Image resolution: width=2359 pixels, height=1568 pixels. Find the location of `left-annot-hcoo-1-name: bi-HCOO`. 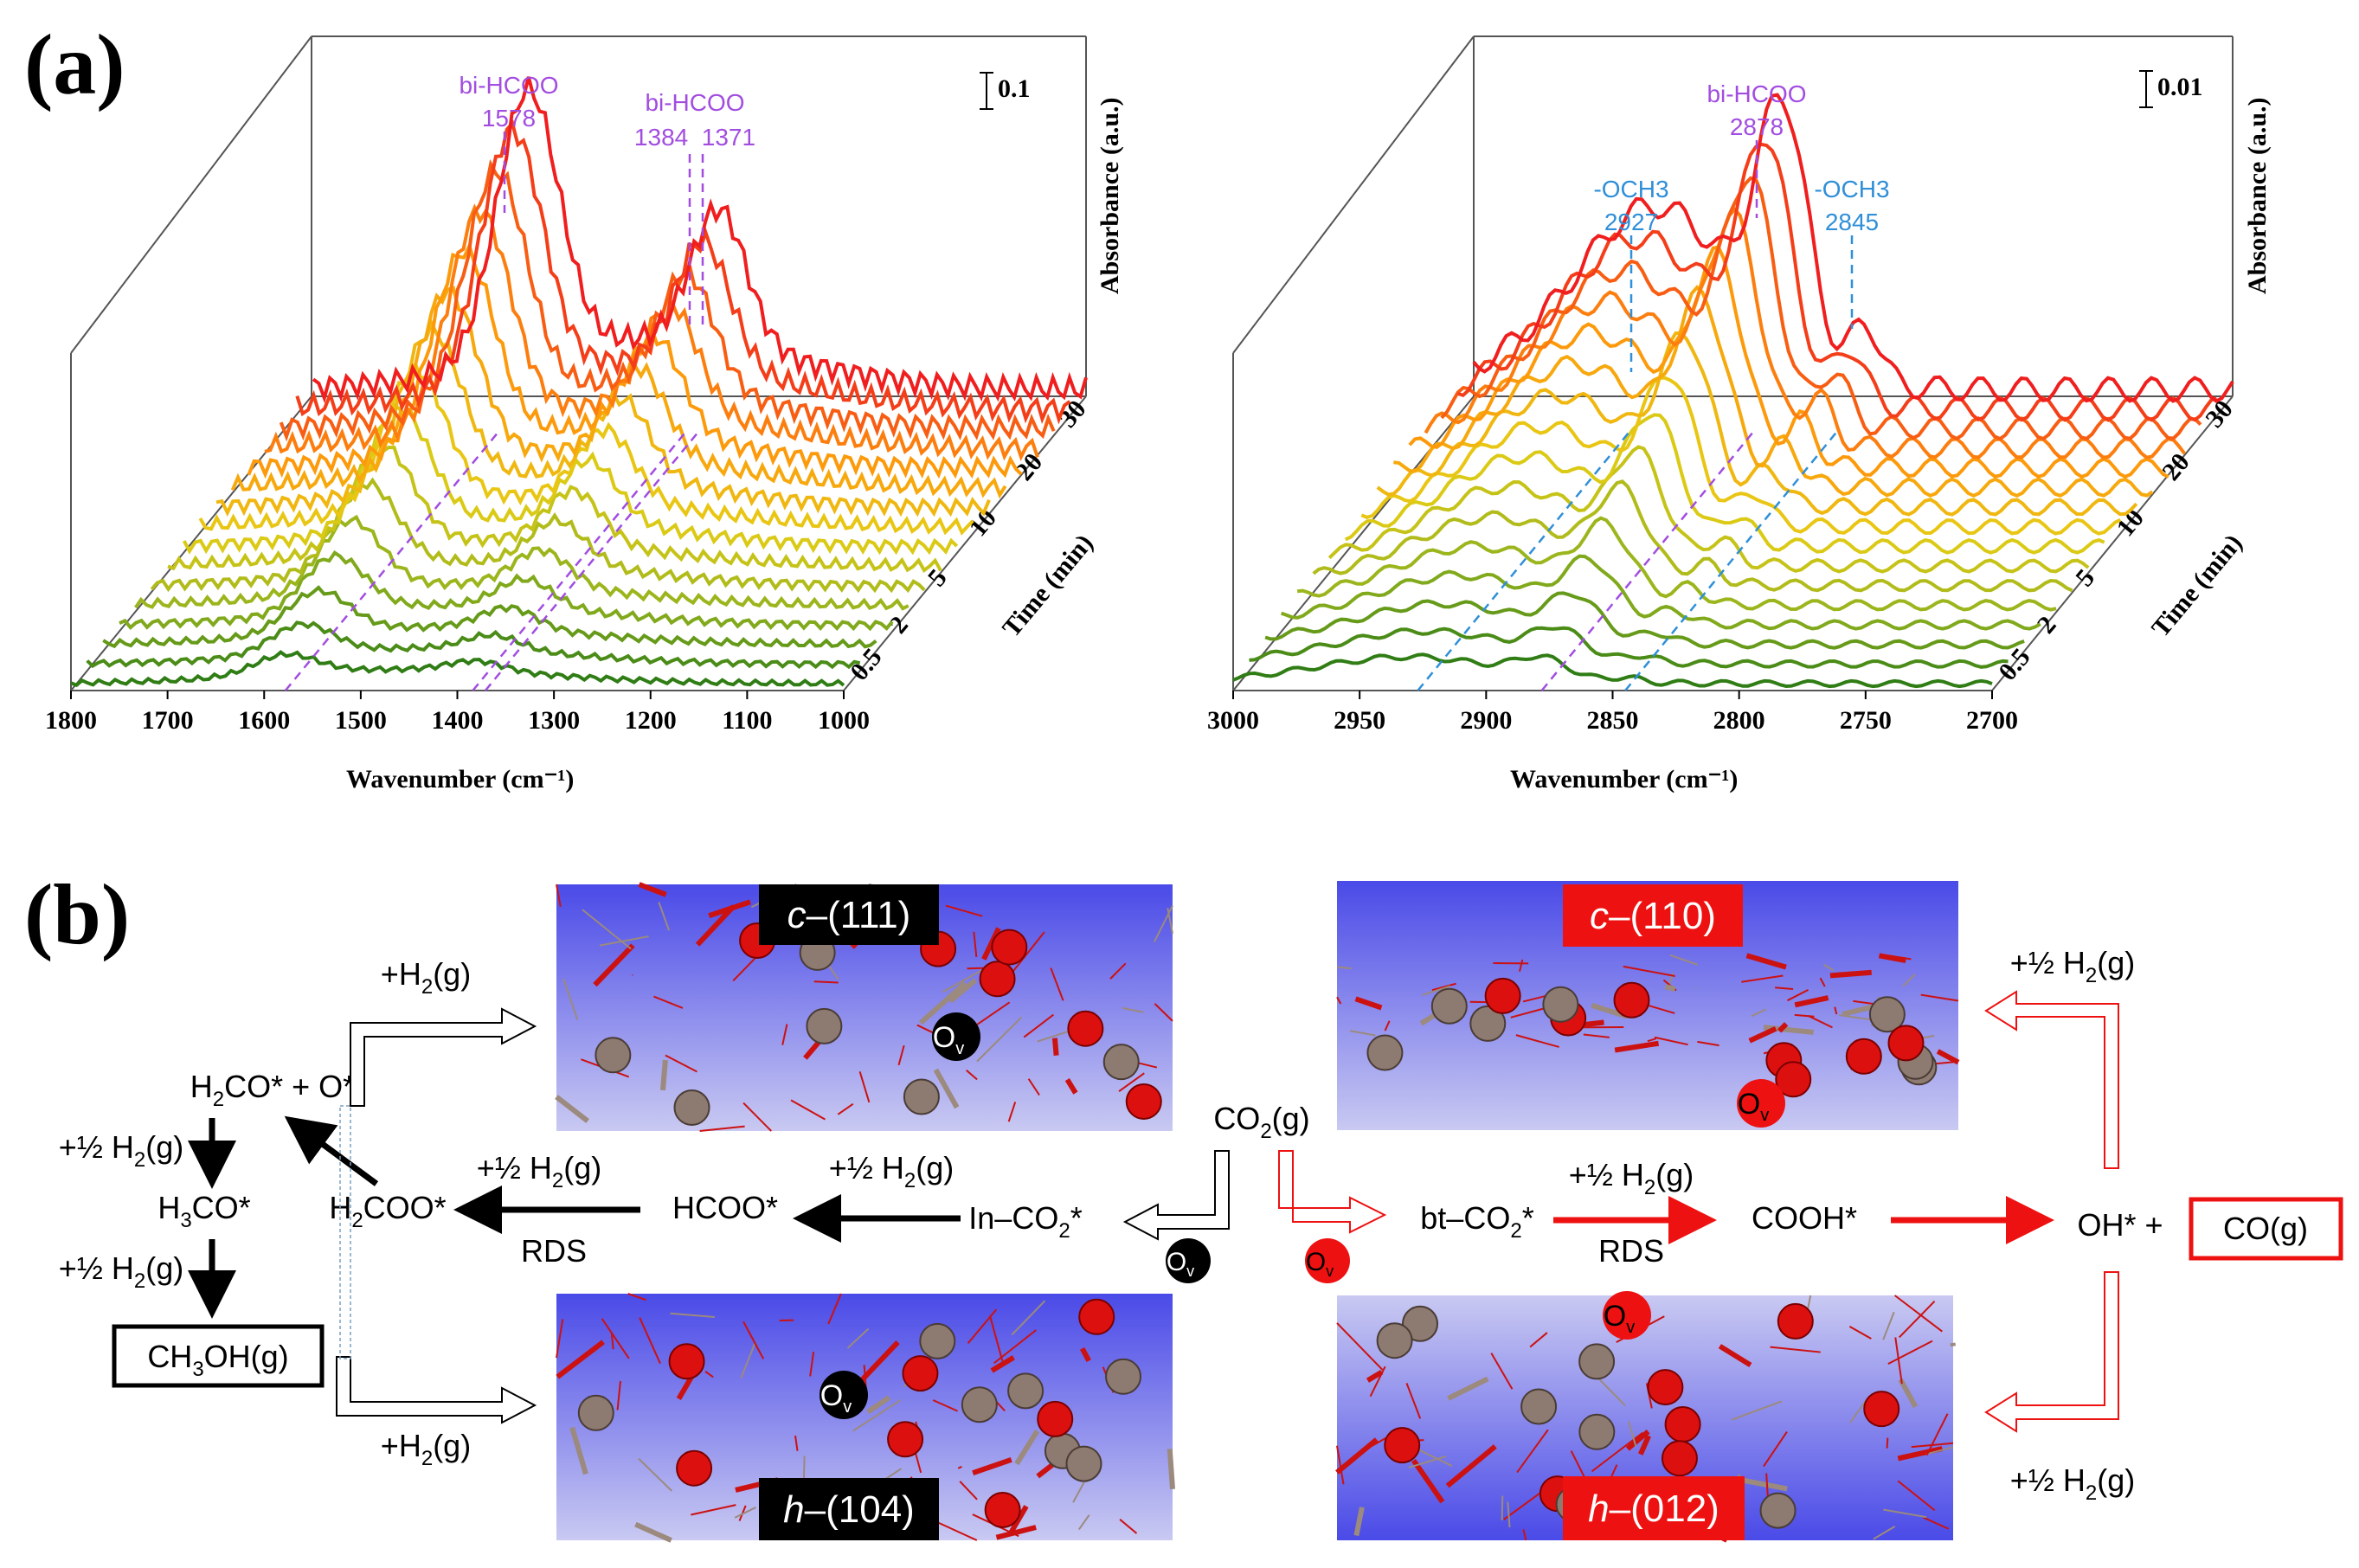

left-annot-hcoo-1-name: bi-HCOO is located at coordinates (508, 85).